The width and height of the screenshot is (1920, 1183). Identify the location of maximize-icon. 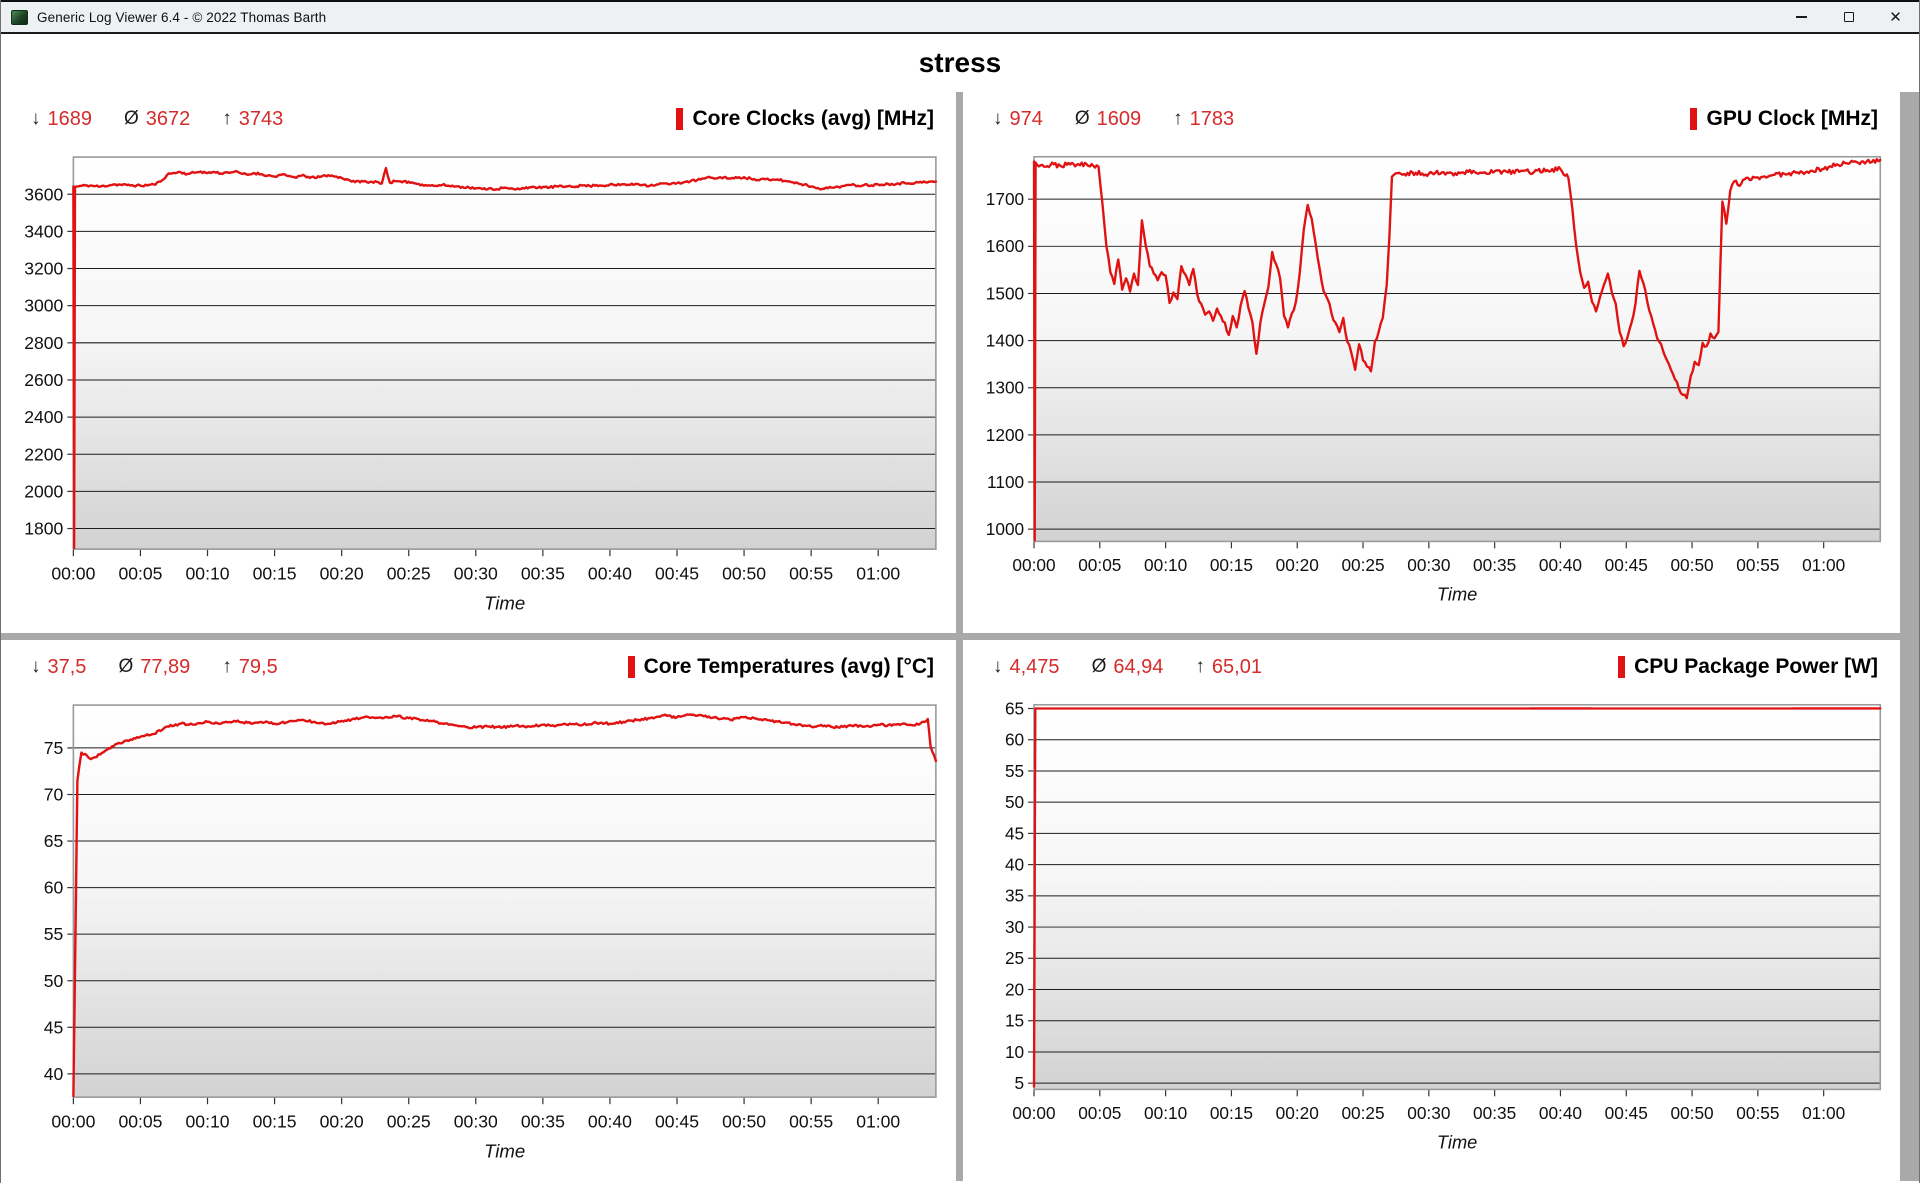
(1848, 17).